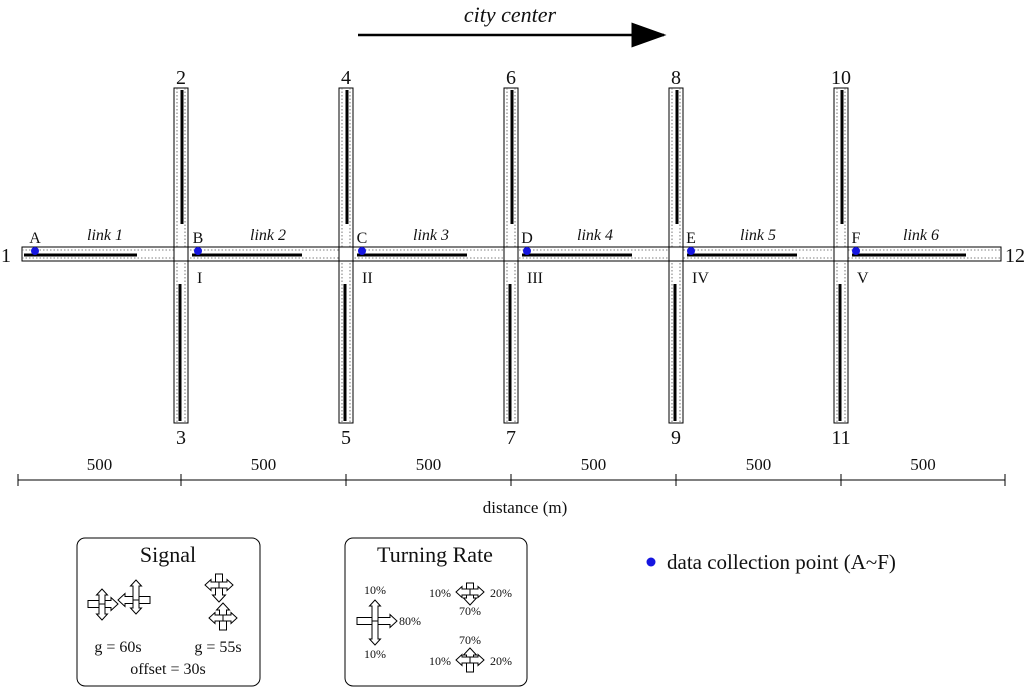  What do you see at coordinates (440, 593) in the screenshot?
I see `ns-south-left-rate: 10%` at bounding box center [440, 593].